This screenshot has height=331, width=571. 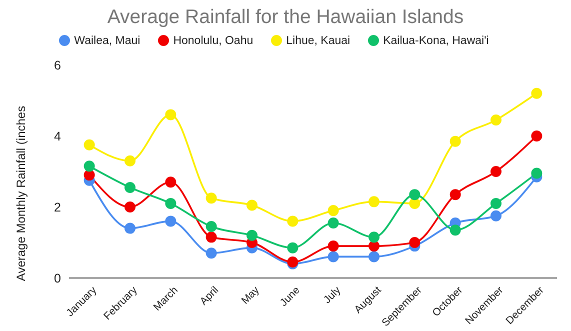 I want to click on legend-label: Lihue, Kauai, so click(x=318, y=41).